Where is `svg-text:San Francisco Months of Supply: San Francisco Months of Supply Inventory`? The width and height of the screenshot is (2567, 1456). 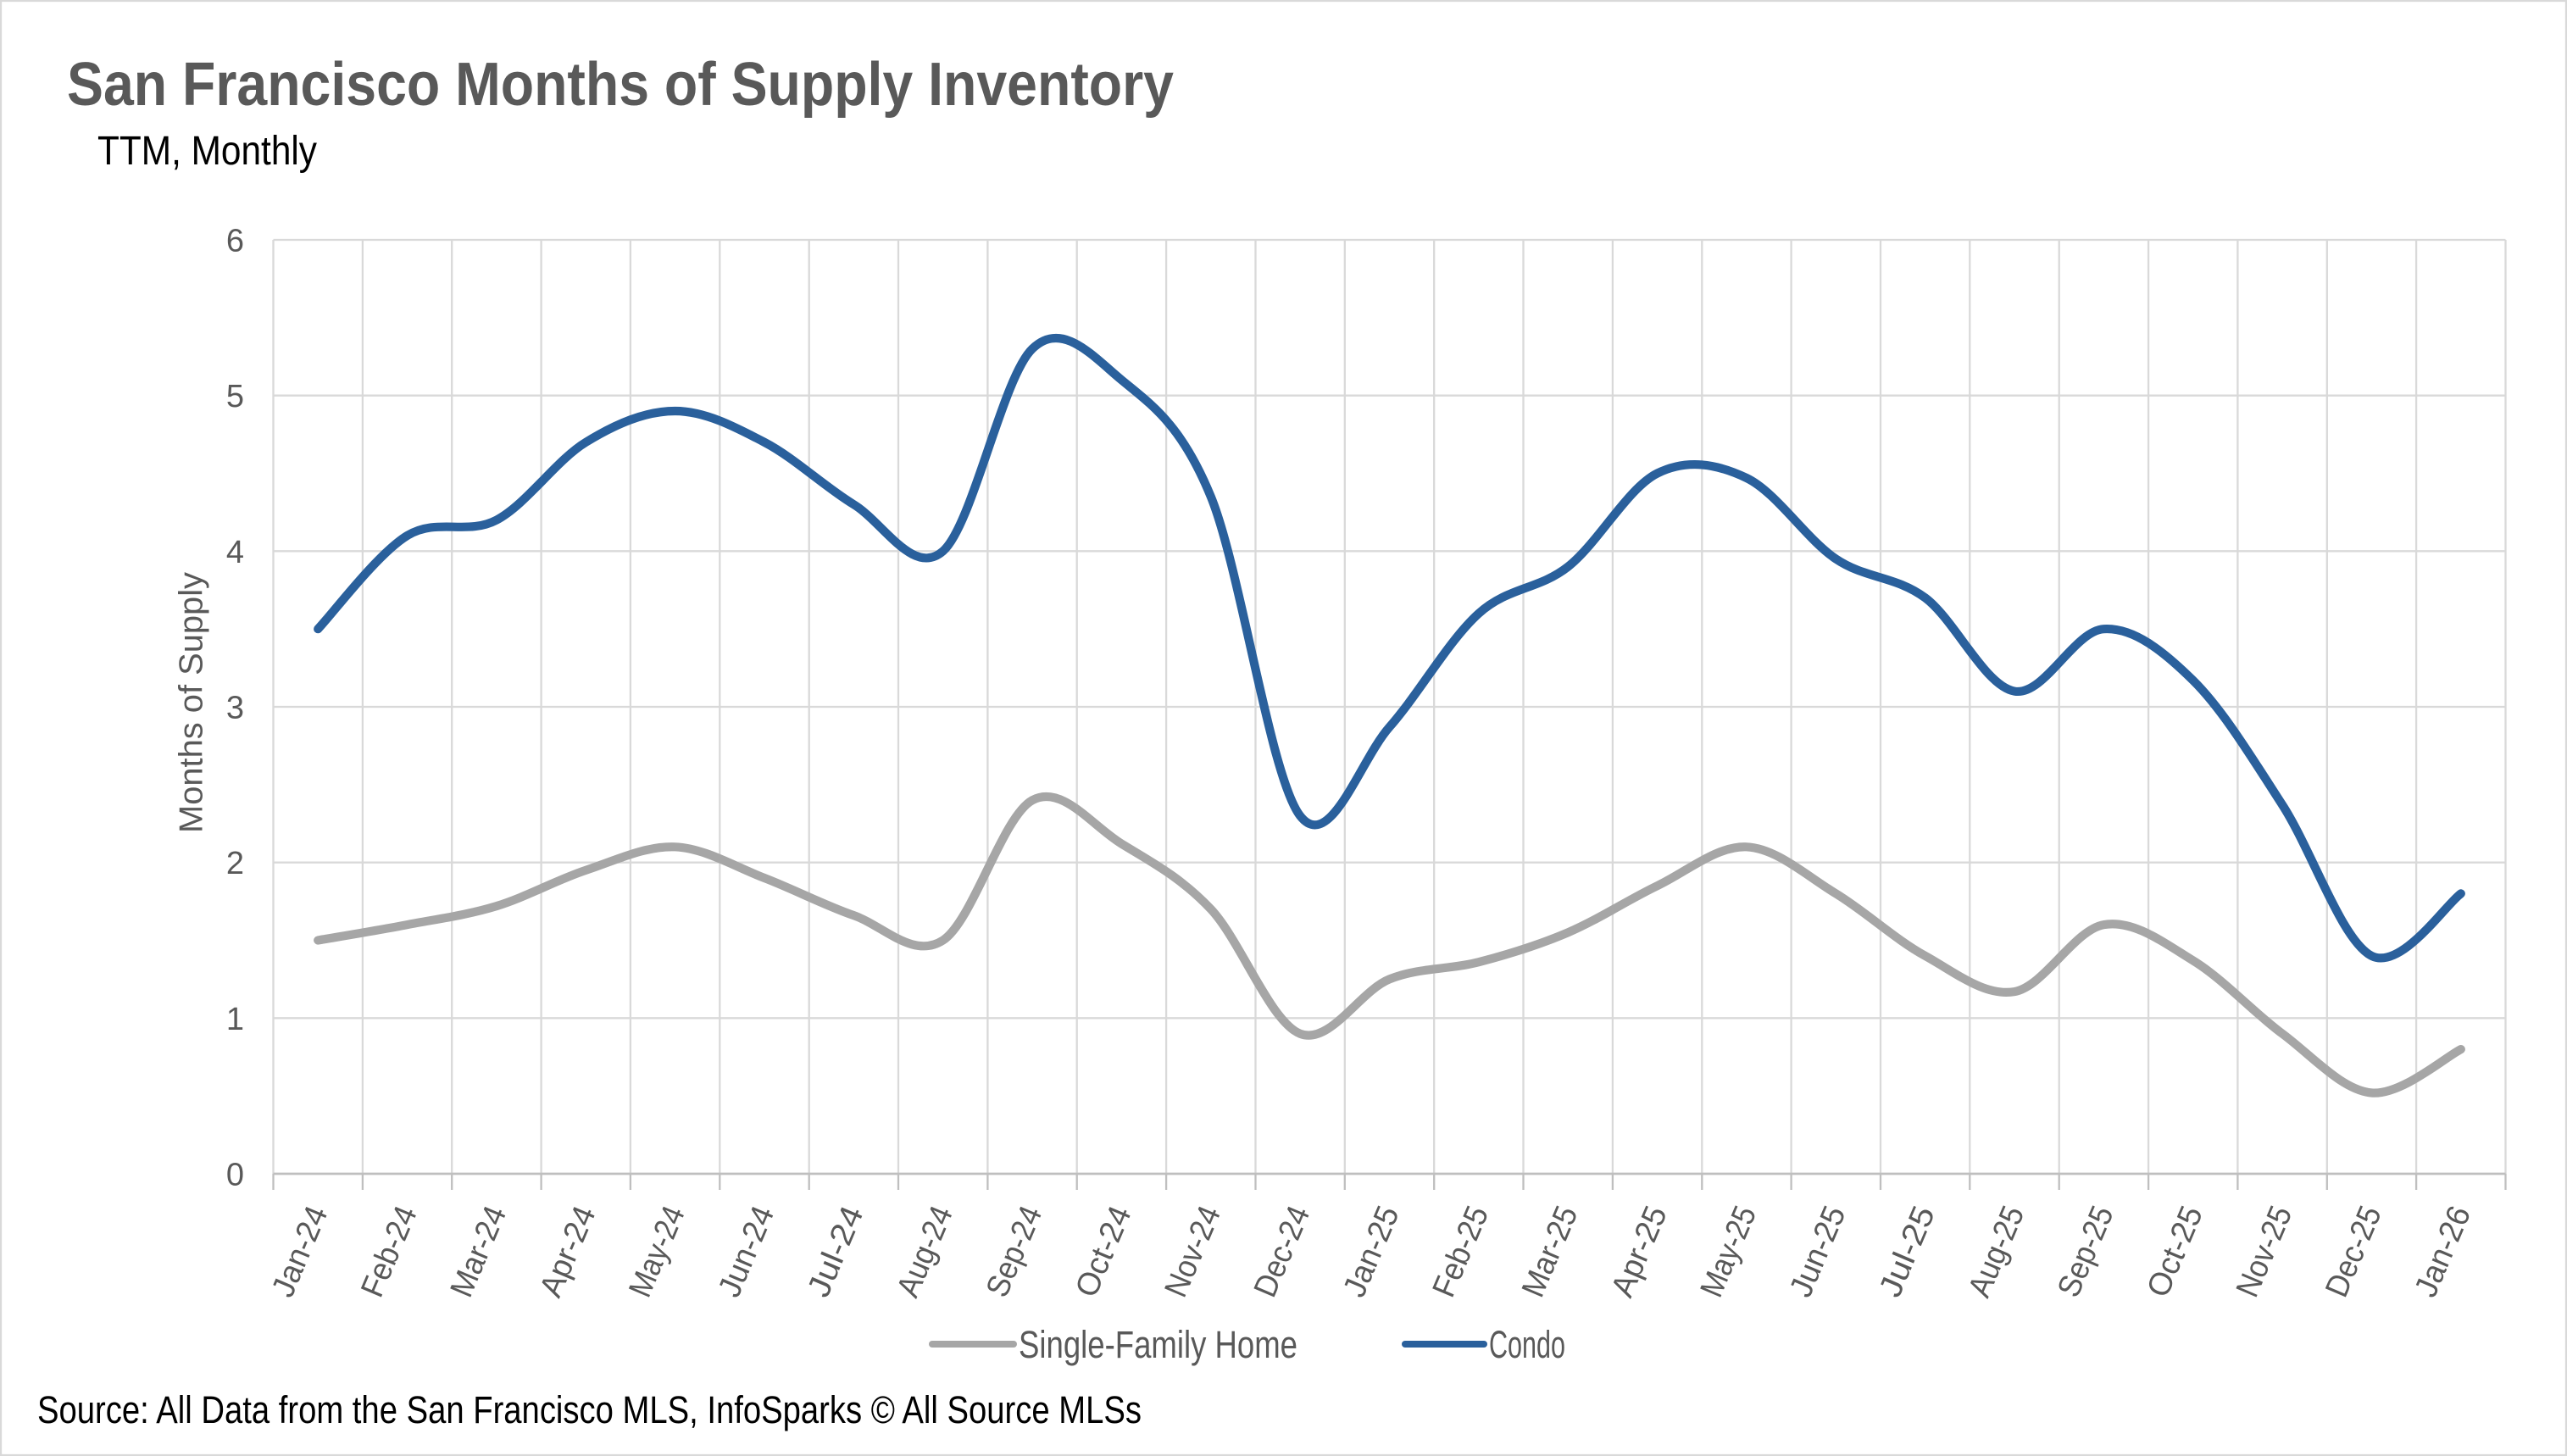 svg-text:San Francisco Months of Supply: San Francisco Months of Supply Inventory is located at coordinates (620, 85).